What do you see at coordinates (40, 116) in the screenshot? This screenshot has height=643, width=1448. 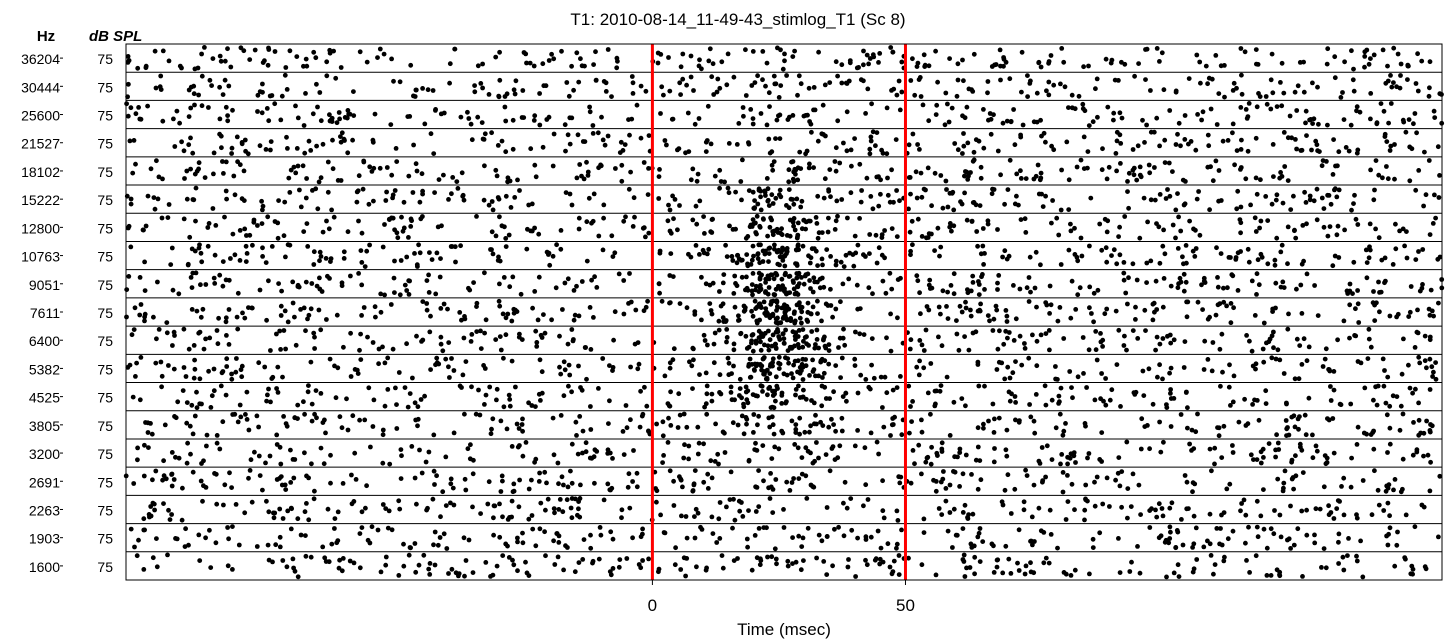 I see `row-frequency-label: 25600` at bounding box center [40, 116].